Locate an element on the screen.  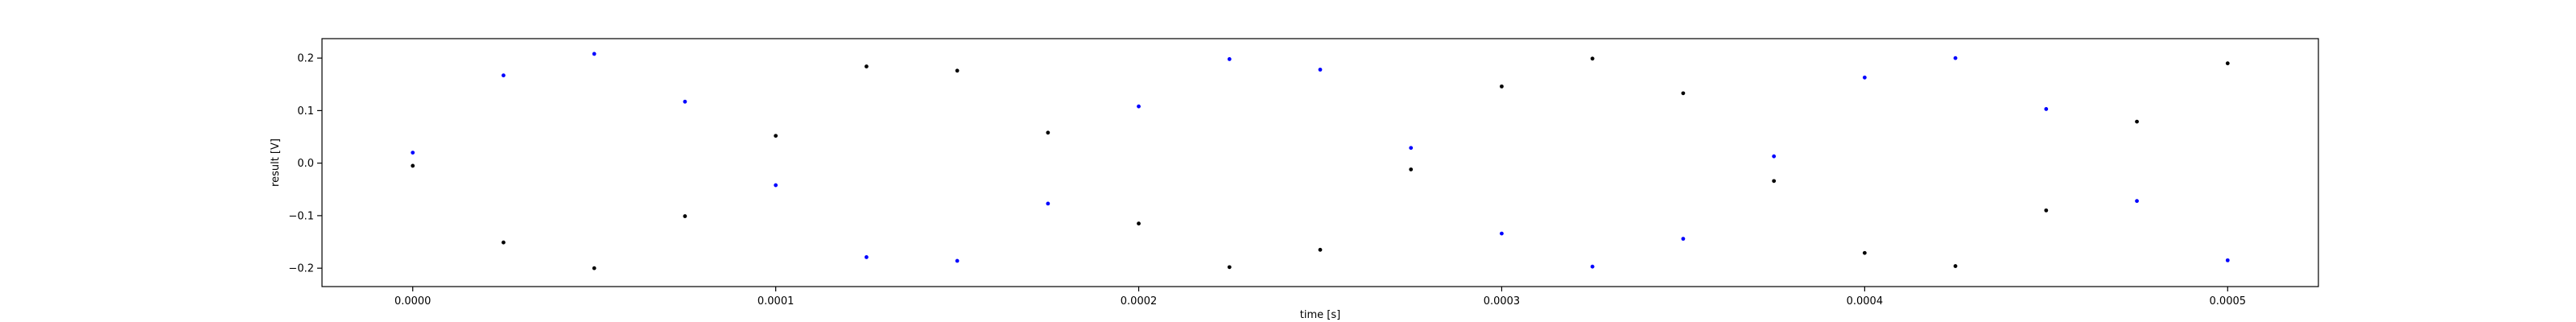
x-tick-label: 0.0000 is located at coordinates (412, 301).